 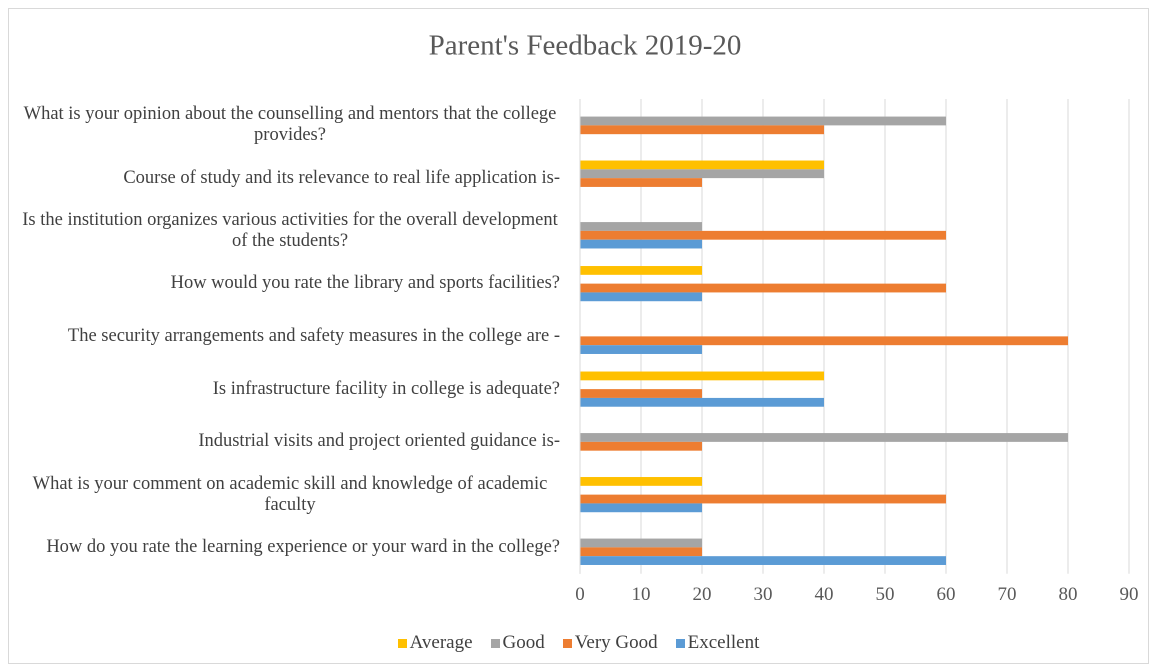 What do you see at coordinates (946, 594) in the screenshot?
I see `x-tick-label: 60` at bounding box center [946, 594].